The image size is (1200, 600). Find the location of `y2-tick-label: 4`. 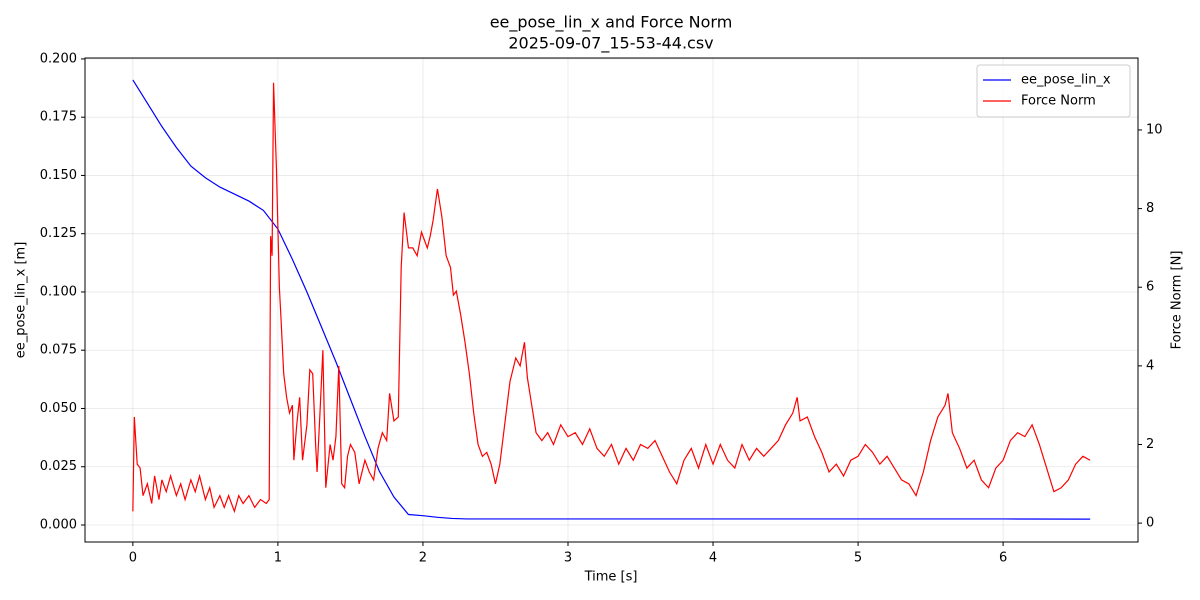

y2-tick-label: 4 is located at coordinates (1150, 365).